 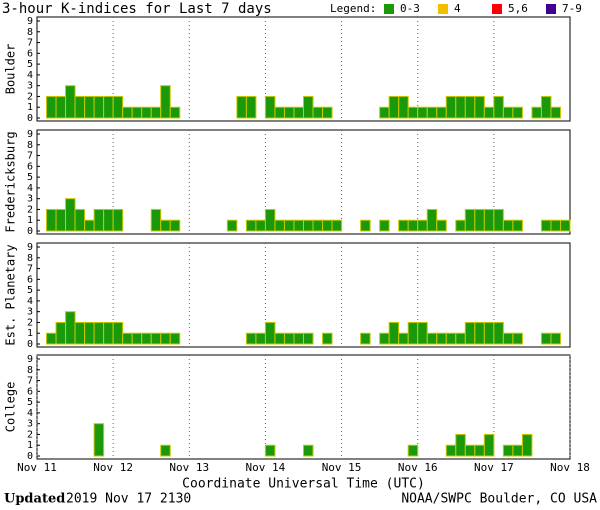 What do you see at coordinates (410, 8) in the screenshot?
I see `legend-label: 0-3` at bounding box center [410, 8].